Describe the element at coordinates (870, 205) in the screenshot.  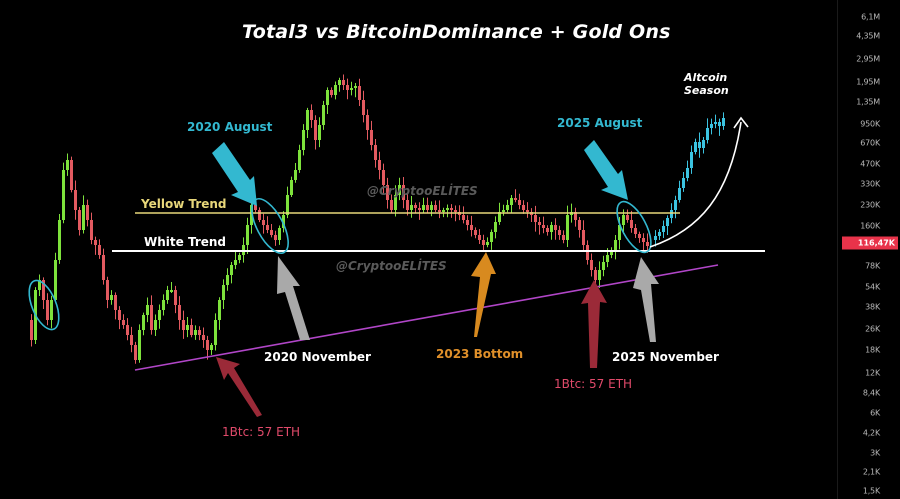
I see `price-tick: 230K` at that location.